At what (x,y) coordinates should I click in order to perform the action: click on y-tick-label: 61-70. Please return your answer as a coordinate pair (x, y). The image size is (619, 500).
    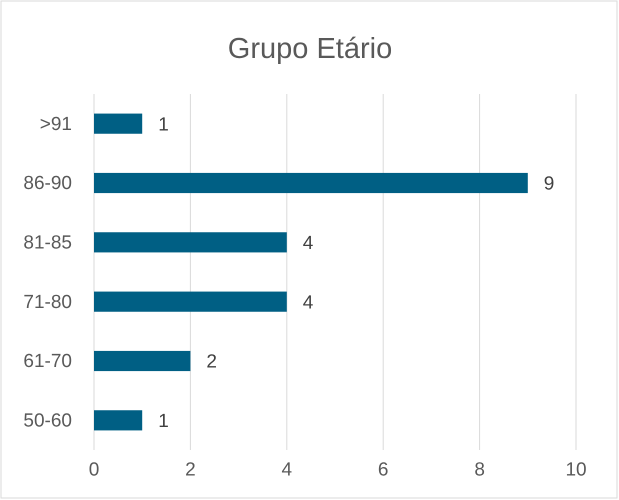
    Looking at the image, I should click on (47, 361).